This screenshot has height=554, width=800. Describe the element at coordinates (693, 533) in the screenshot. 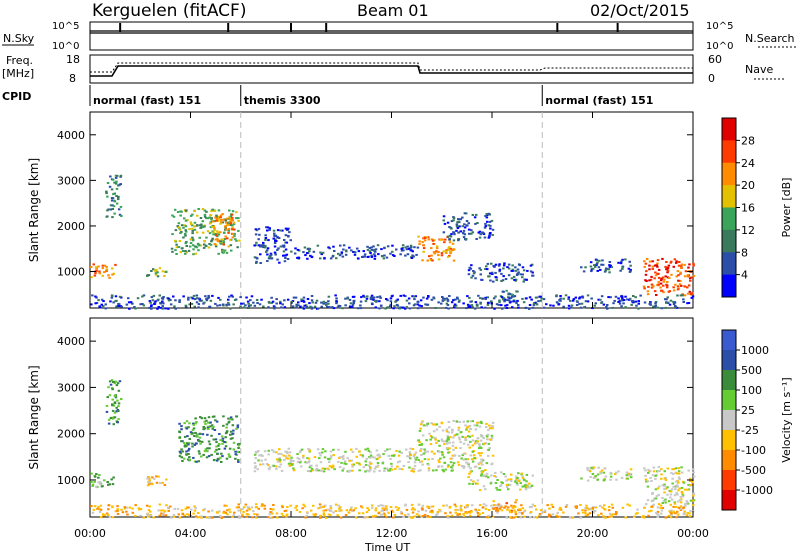

I see `x-tick-label: 00:00` at that location.